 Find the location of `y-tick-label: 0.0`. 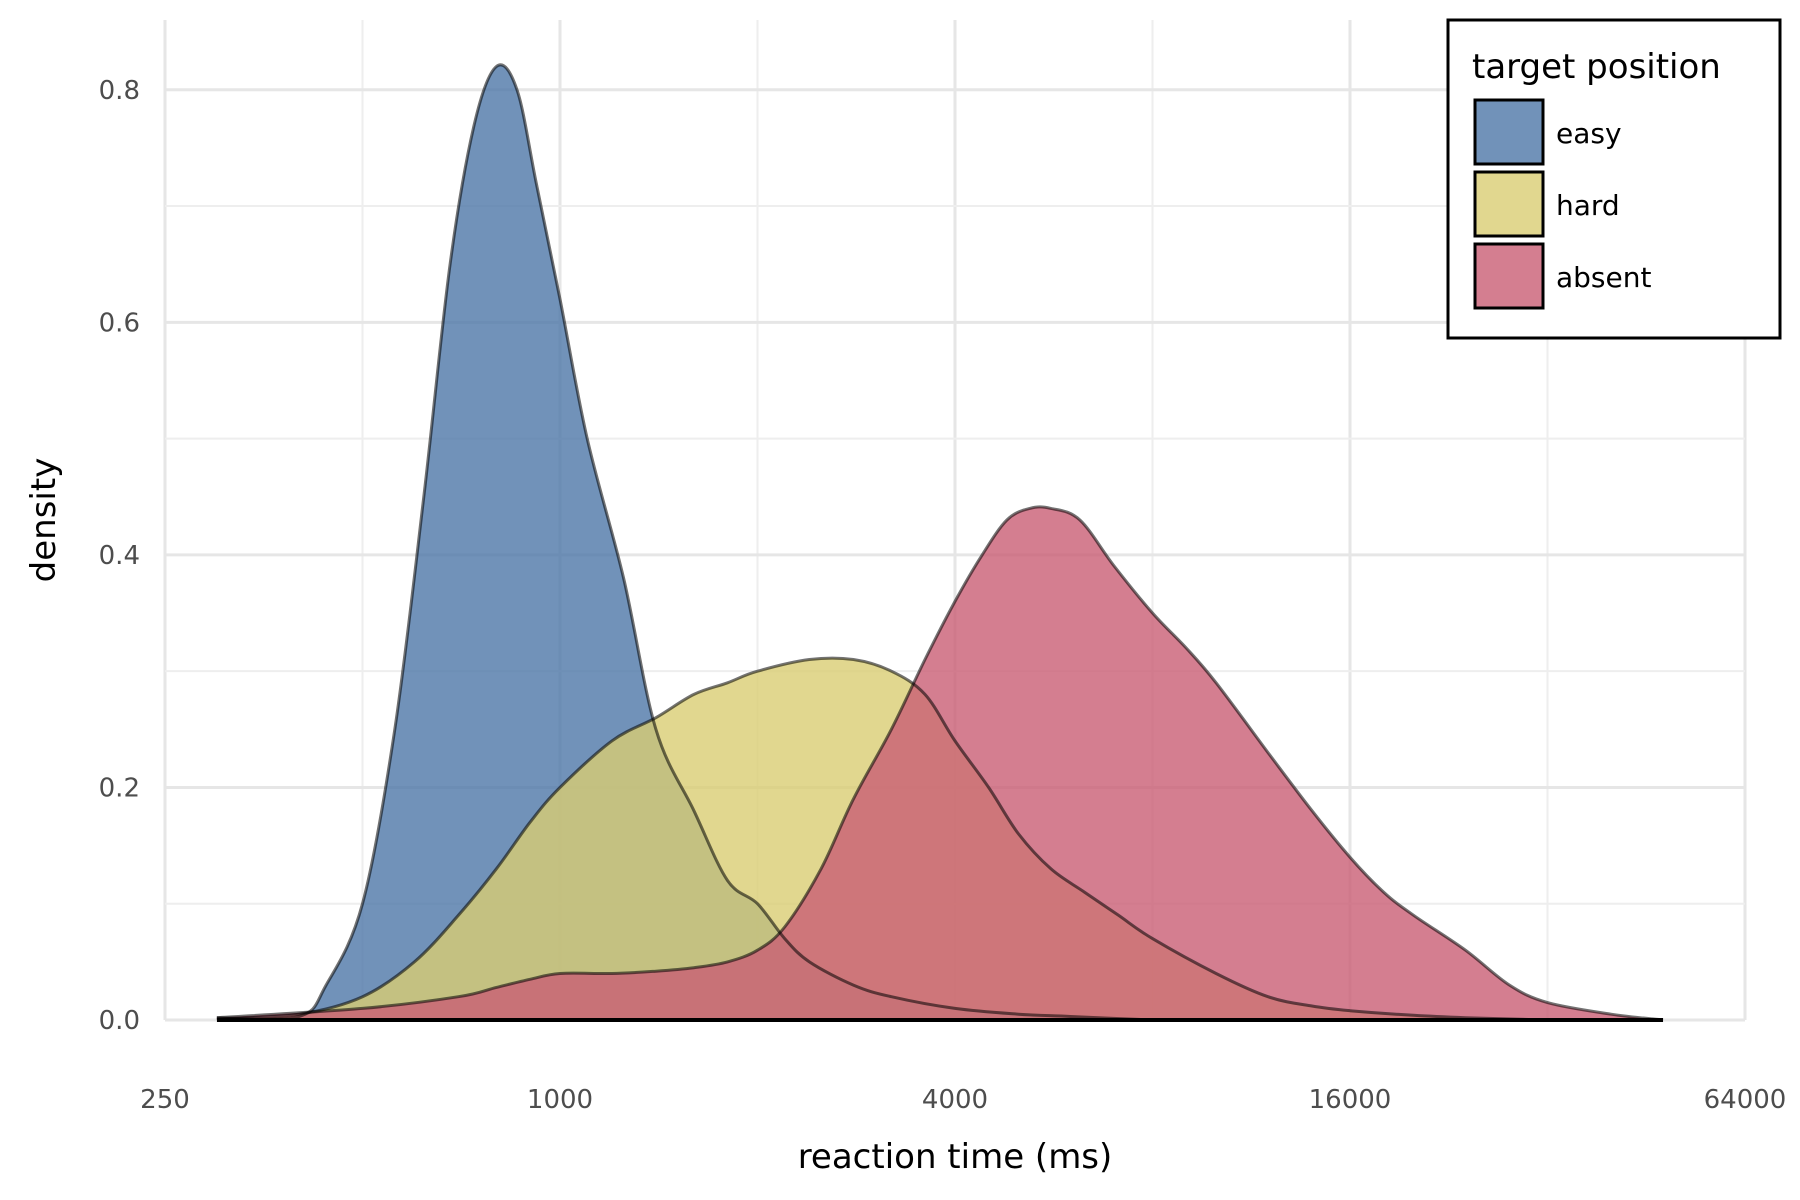

y-tick-label: 0.0 is located at coordinates (119, 1021).